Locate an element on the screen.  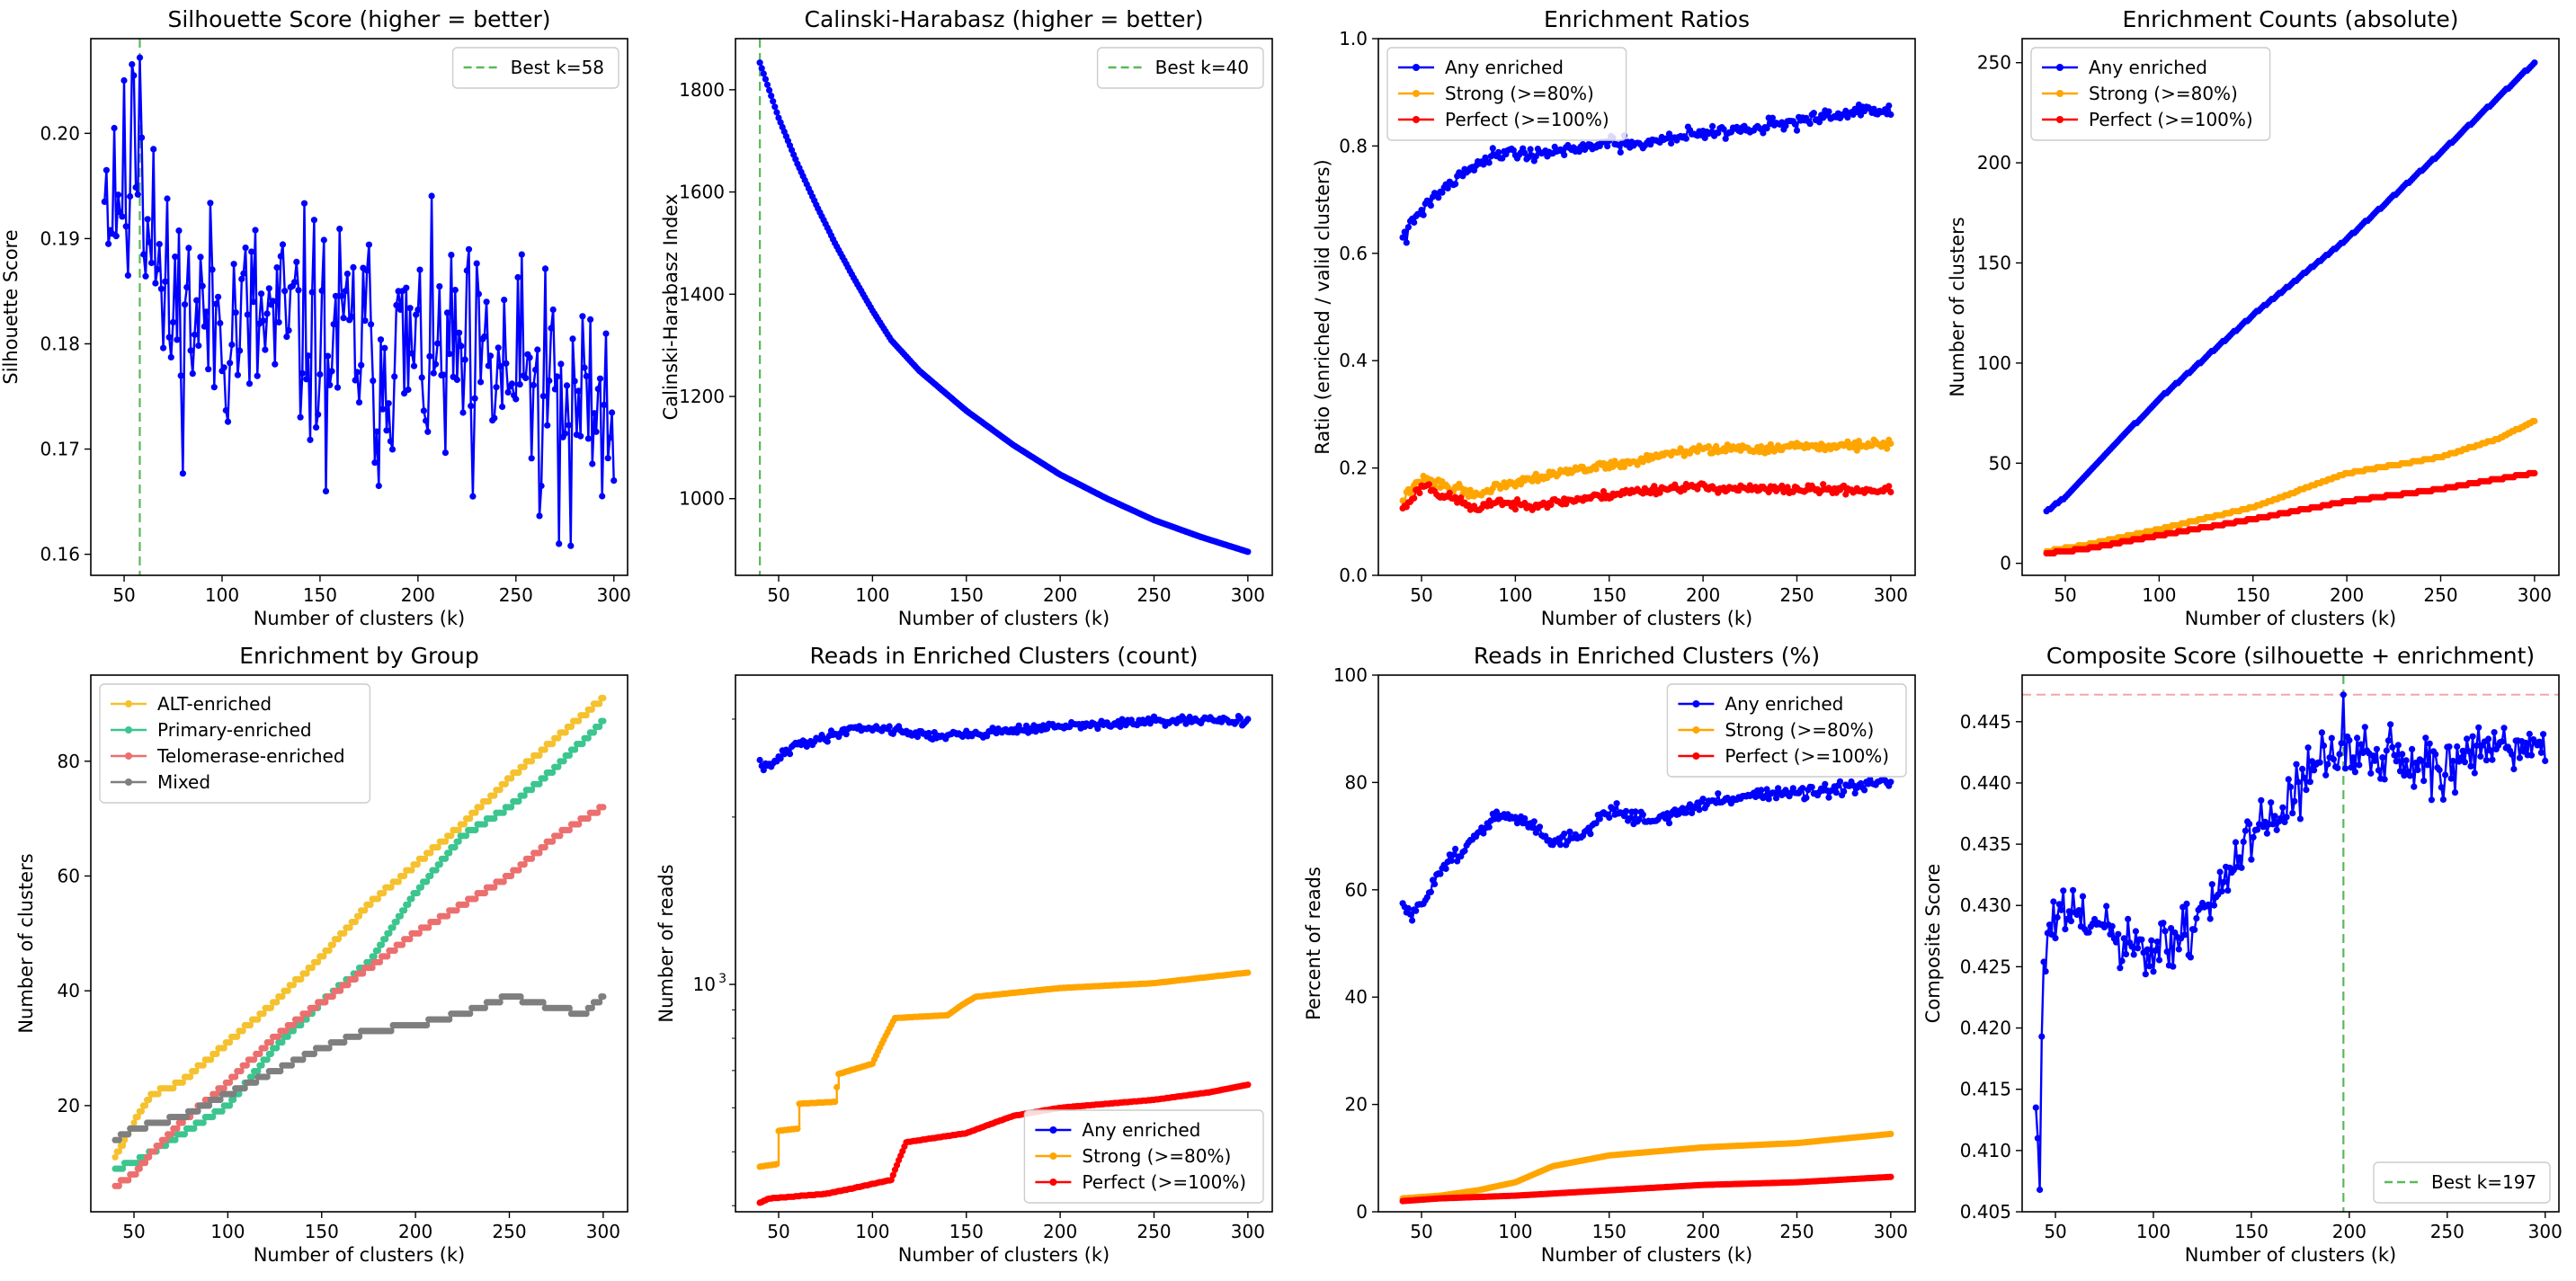
legend-label: Telomerase-enriched is located at coordinates (251, 756).